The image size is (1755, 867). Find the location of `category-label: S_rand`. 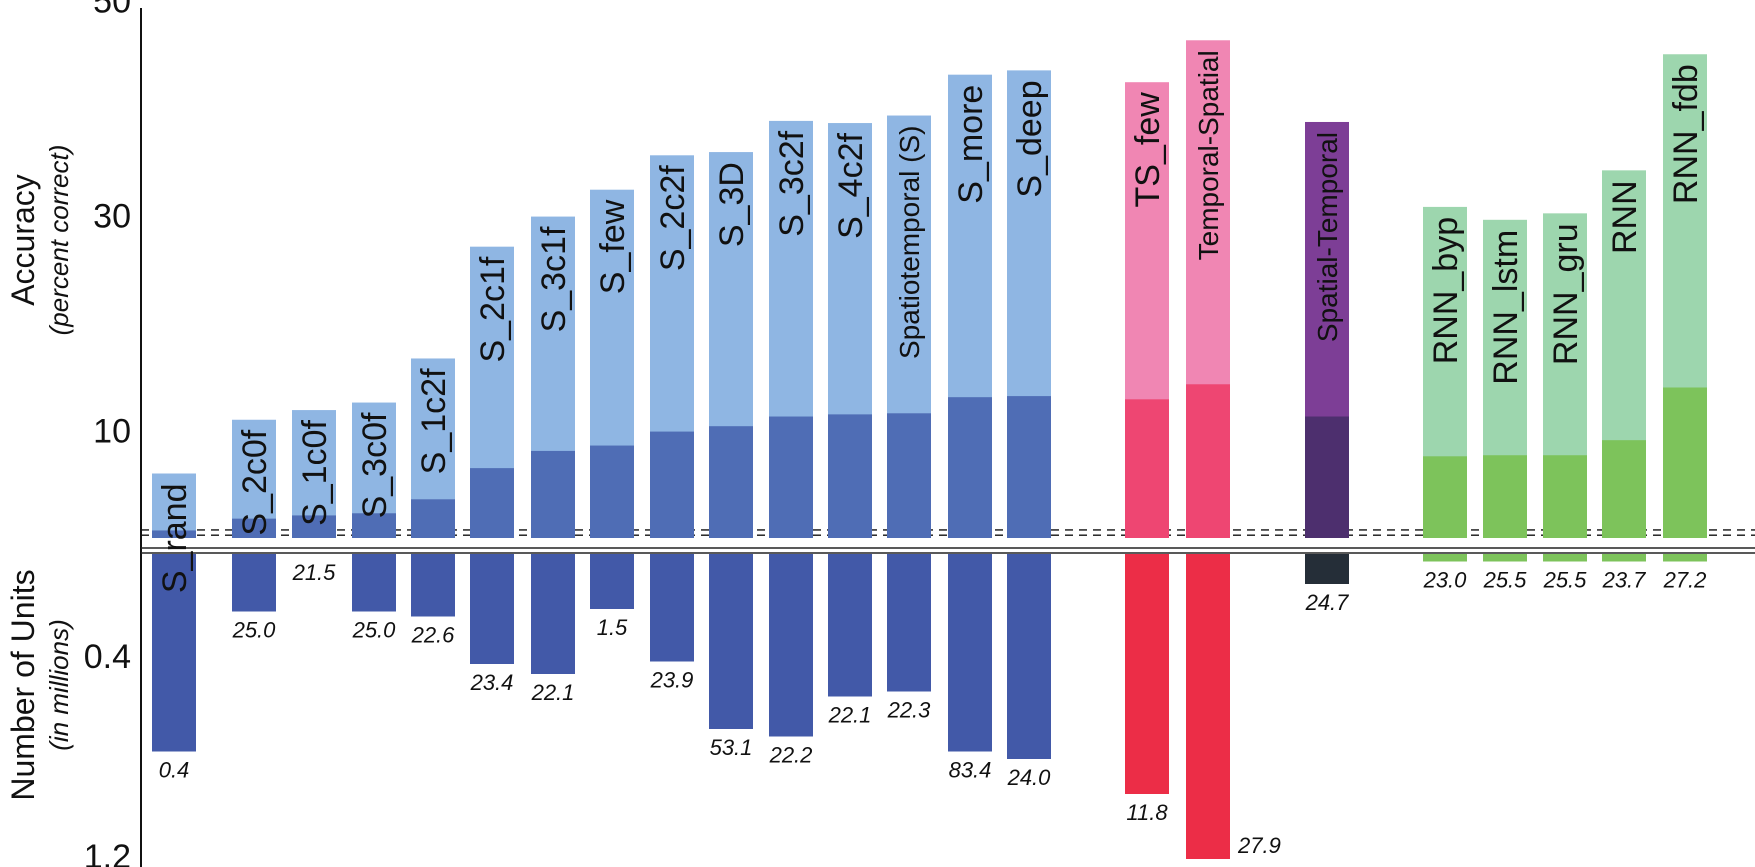

category-label: S_rand is located at coordinates (175, 539).